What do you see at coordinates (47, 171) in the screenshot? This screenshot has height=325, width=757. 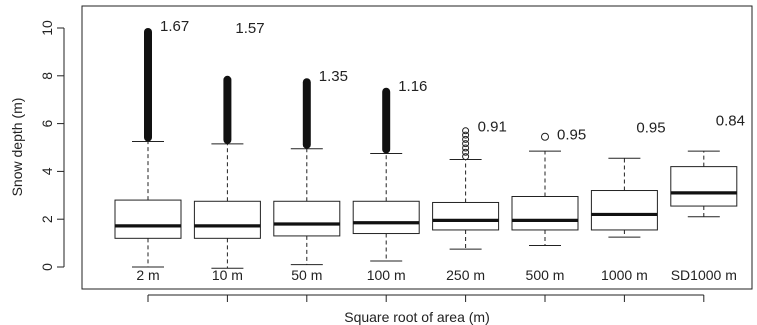 I see `y-tick-label: 4` at bounding box center [47, 171].